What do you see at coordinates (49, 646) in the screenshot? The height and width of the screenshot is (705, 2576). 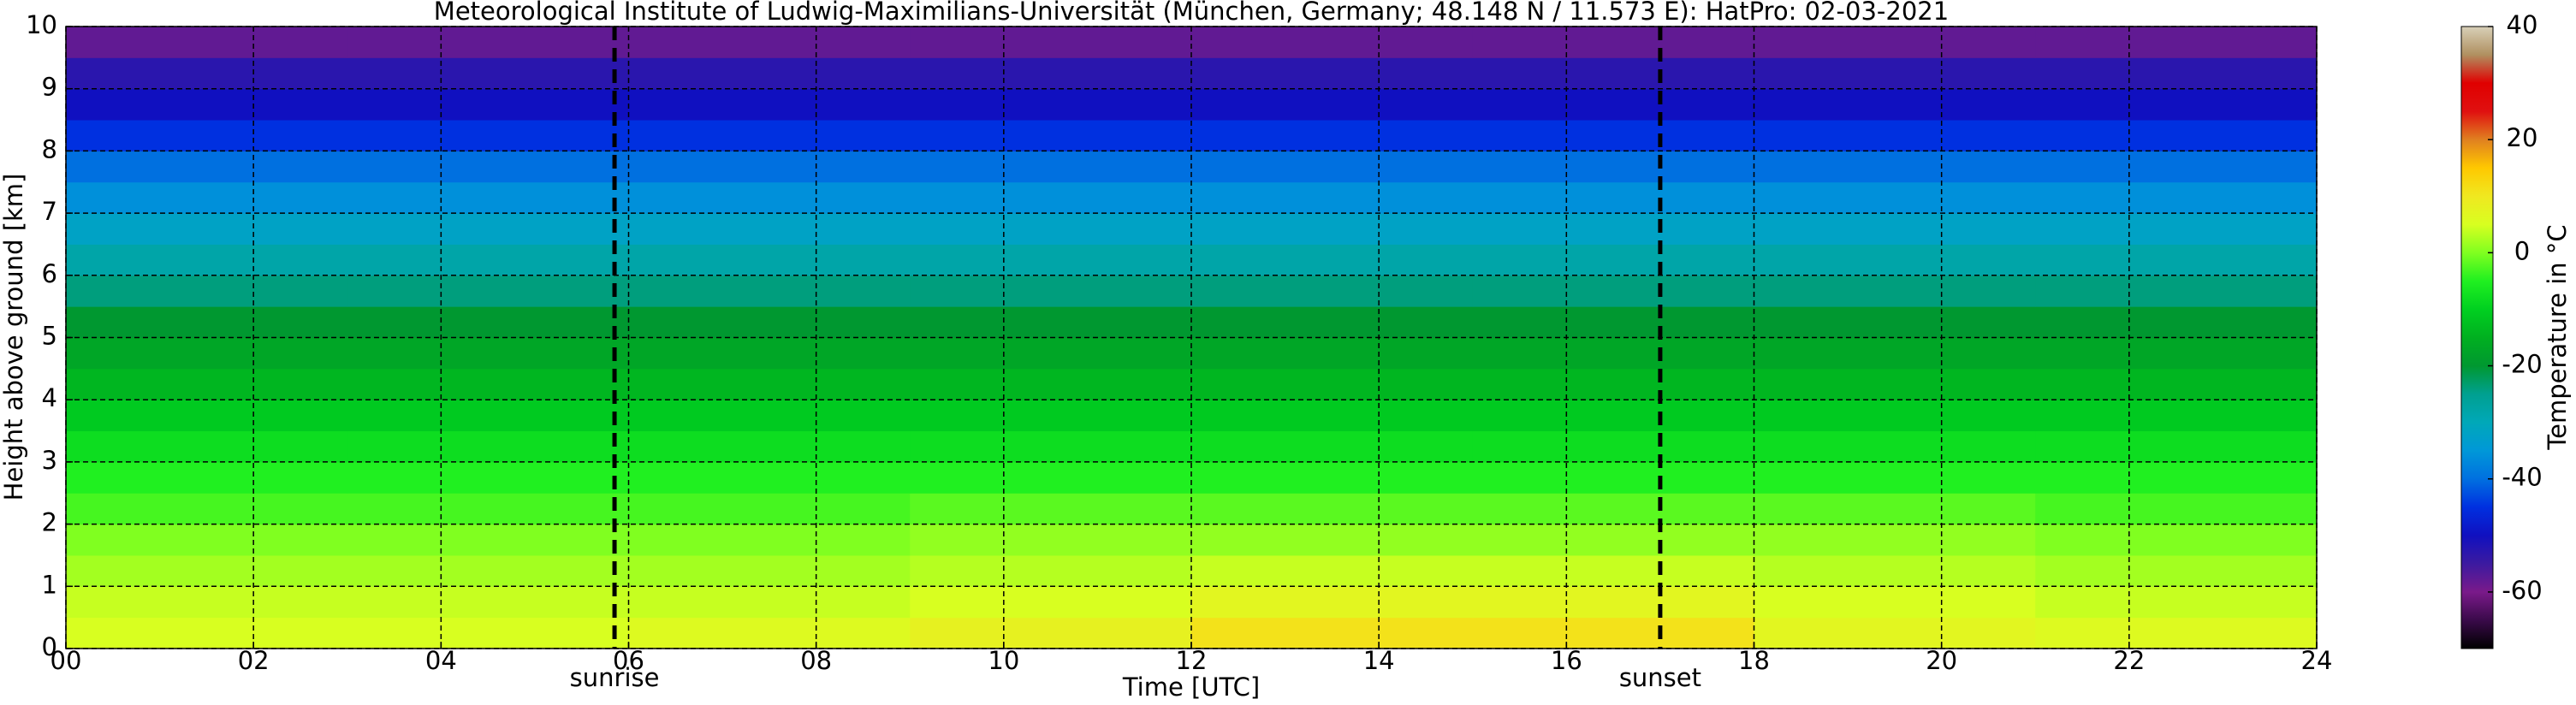 I see `y-tick-label: 0` at bounding box center [49, 646].